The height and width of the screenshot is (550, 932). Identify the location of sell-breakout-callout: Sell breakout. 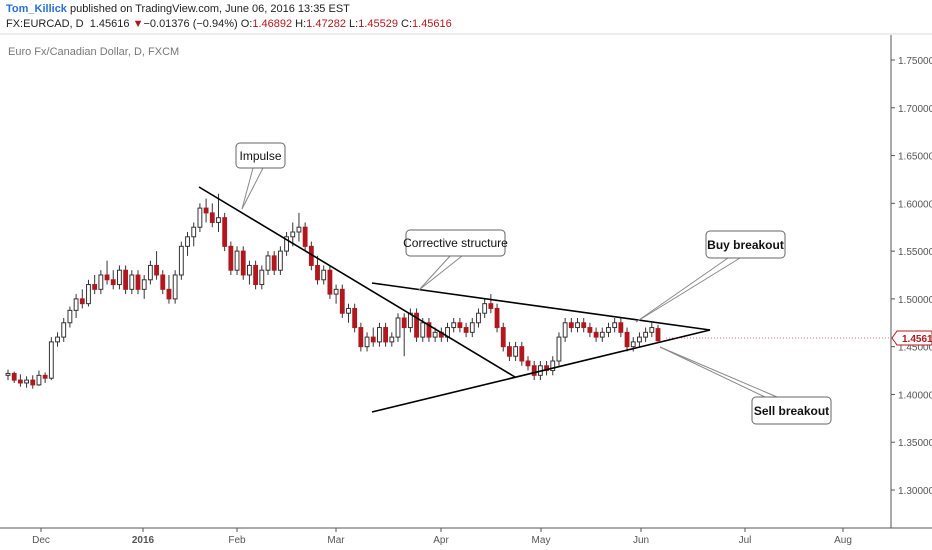
(745, 385).